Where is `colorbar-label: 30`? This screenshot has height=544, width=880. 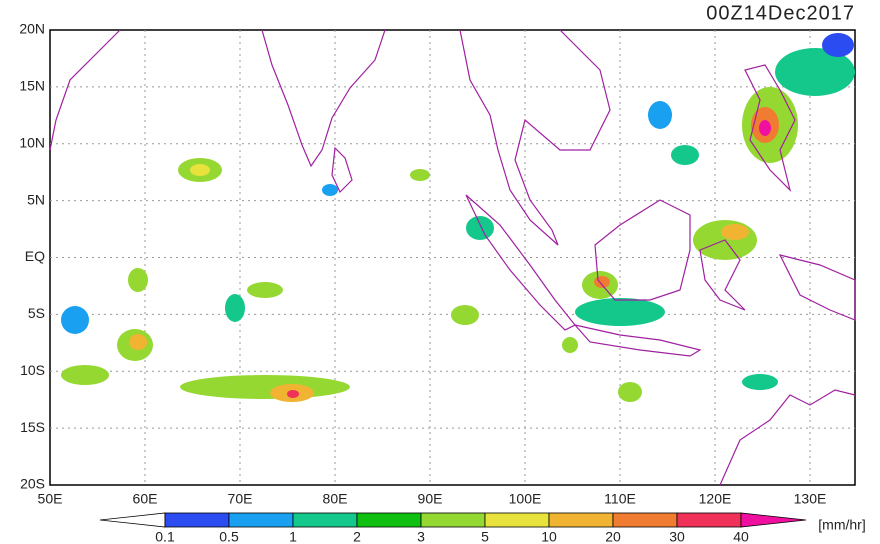
colorbar-label: 30 is located at coordinates (677, 536).